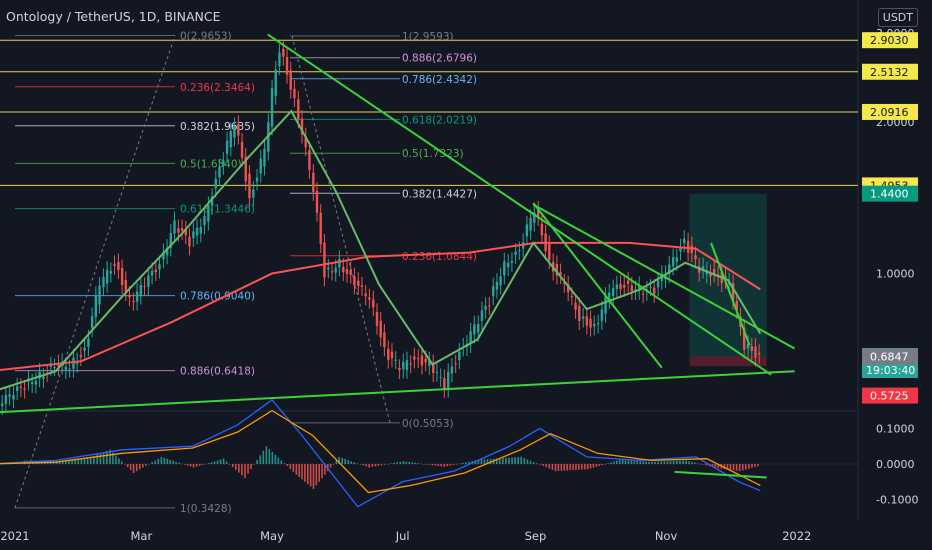  Describe the element at coordinates (720, 474) in the screenshot. I see `macd-divergence-line` at that location.